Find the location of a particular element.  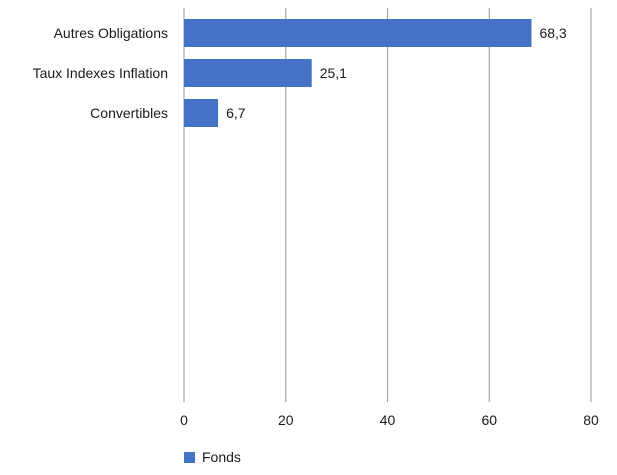

legend-label: Fonds is located at coordinates (221, 457).